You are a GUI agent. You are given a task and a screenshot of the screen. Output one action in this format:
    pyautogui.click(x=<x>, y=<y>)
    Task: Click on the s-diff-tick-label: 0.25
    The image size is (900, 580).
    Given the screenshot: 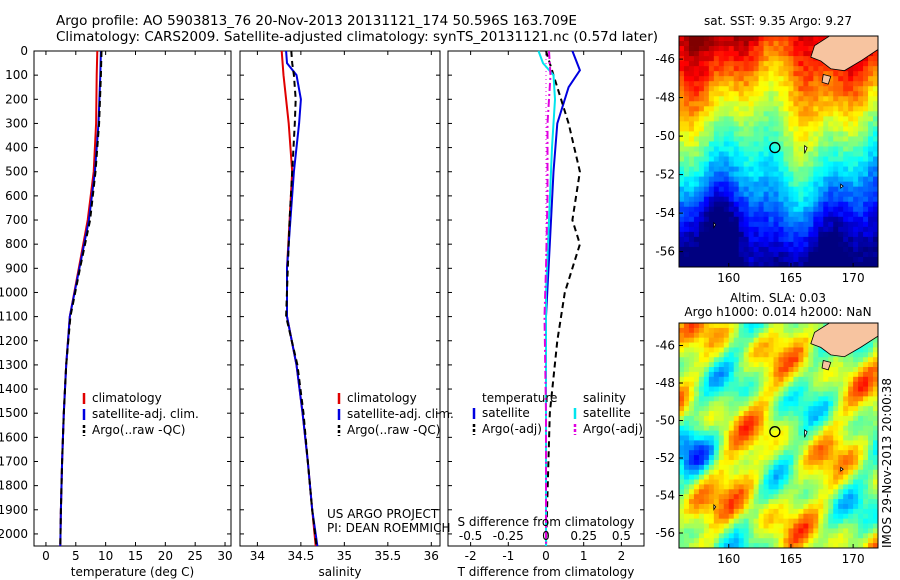 What is the action you would take?
    pyautogui.click(x=583, y=536)
    